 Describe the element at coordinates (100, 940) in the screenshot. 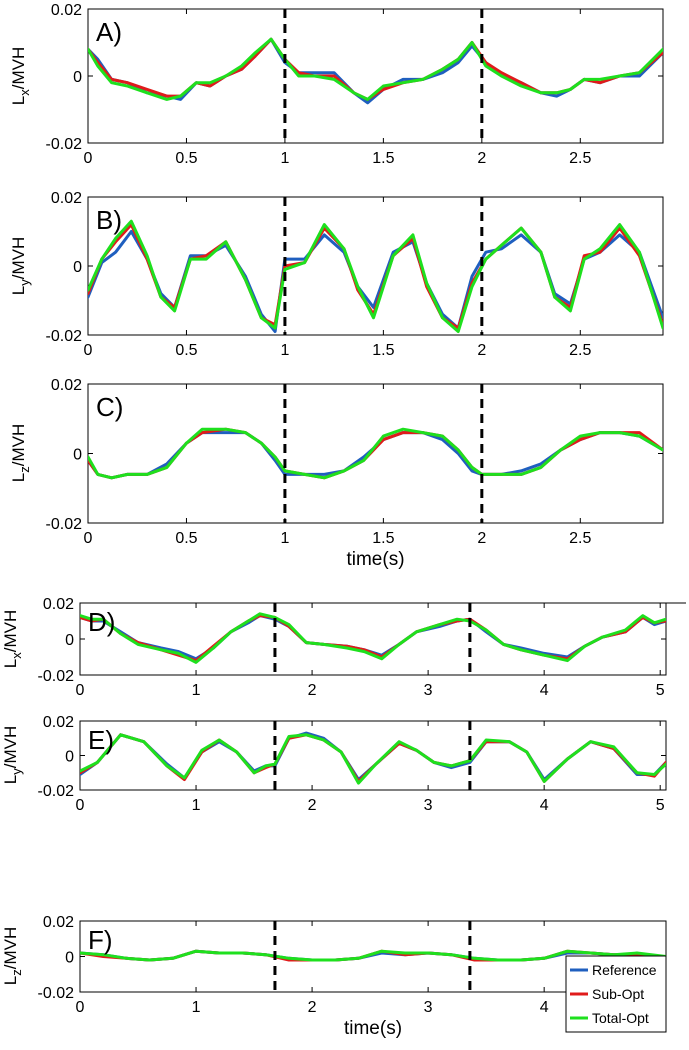

I see `panel-label: F)` at that location.